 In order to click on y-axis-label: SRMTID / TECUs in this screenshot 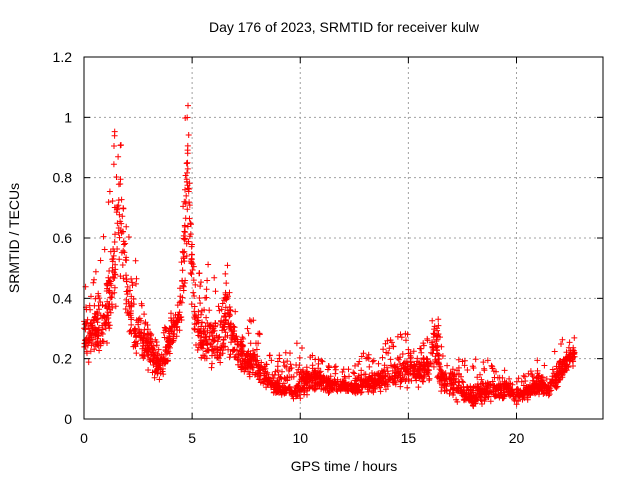, I will do `click(14, 238)`.